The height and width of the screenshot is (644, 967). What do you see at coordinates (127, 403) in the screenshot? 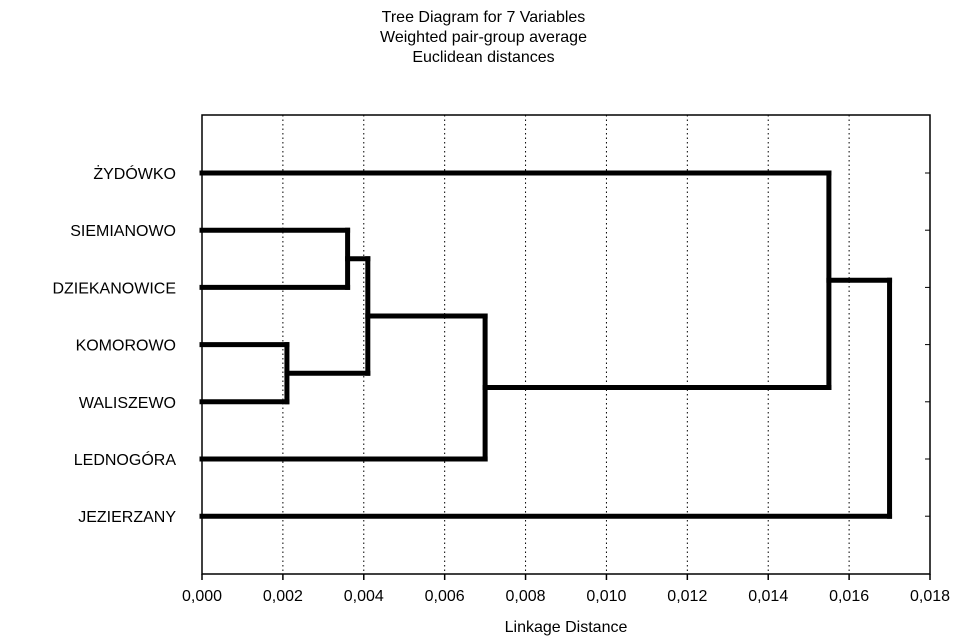
I see `leaf-label: WALISZEWO` at bounding box center [127, 403].